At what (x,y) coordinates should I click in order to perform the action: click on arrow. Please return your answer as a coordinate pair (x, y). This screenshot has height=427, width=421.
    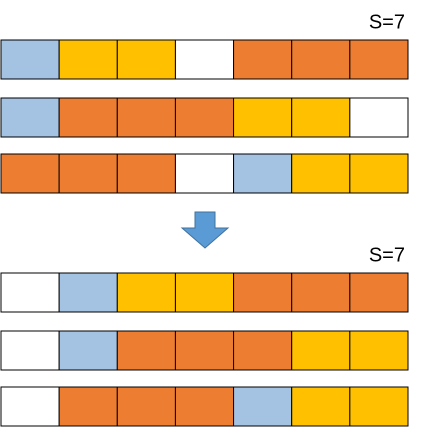
    Looking at the image, I should click on (205, 230).